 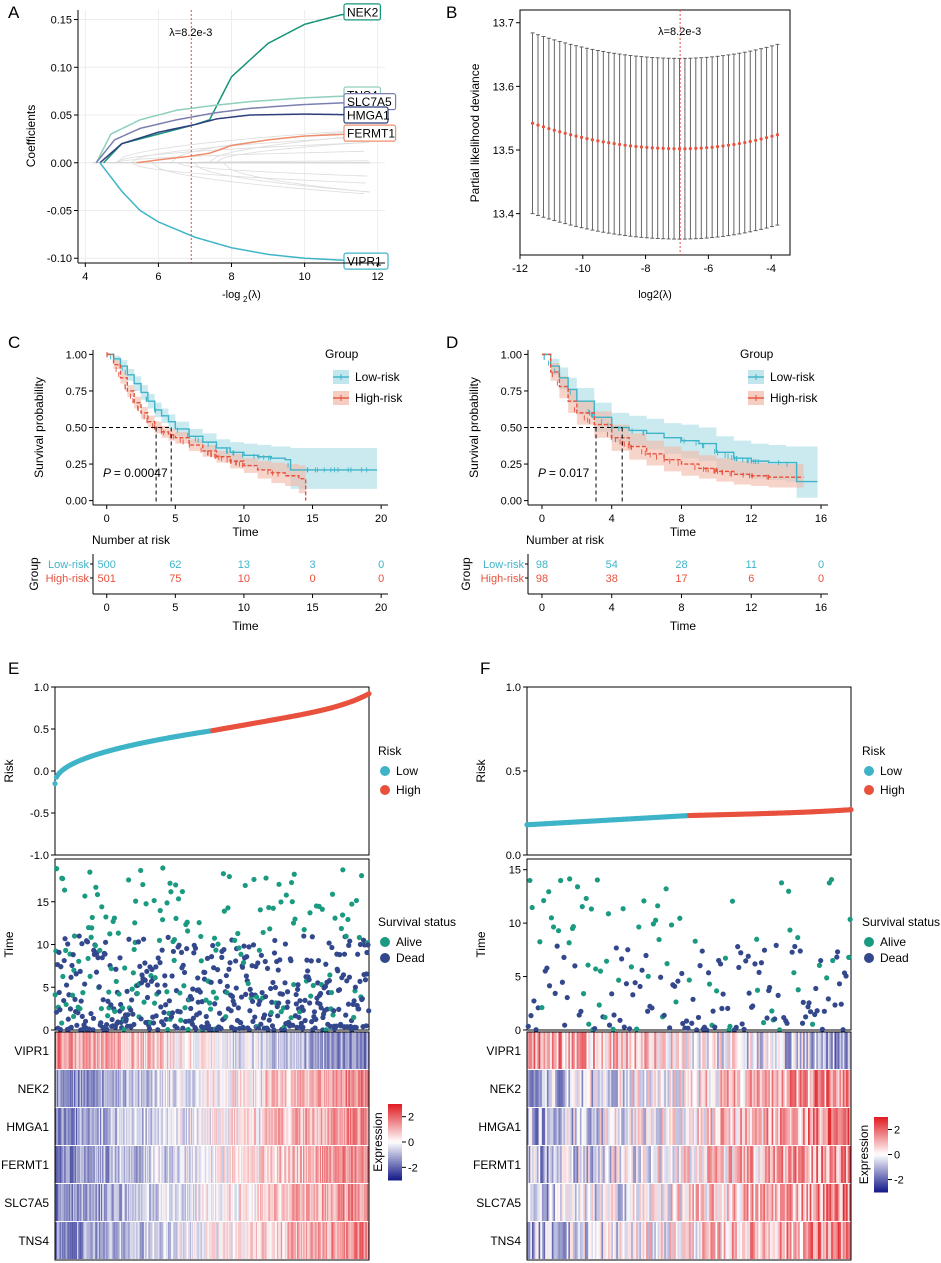 I want to click on risk-table-x-label: Time, so click(x=683, y=626).